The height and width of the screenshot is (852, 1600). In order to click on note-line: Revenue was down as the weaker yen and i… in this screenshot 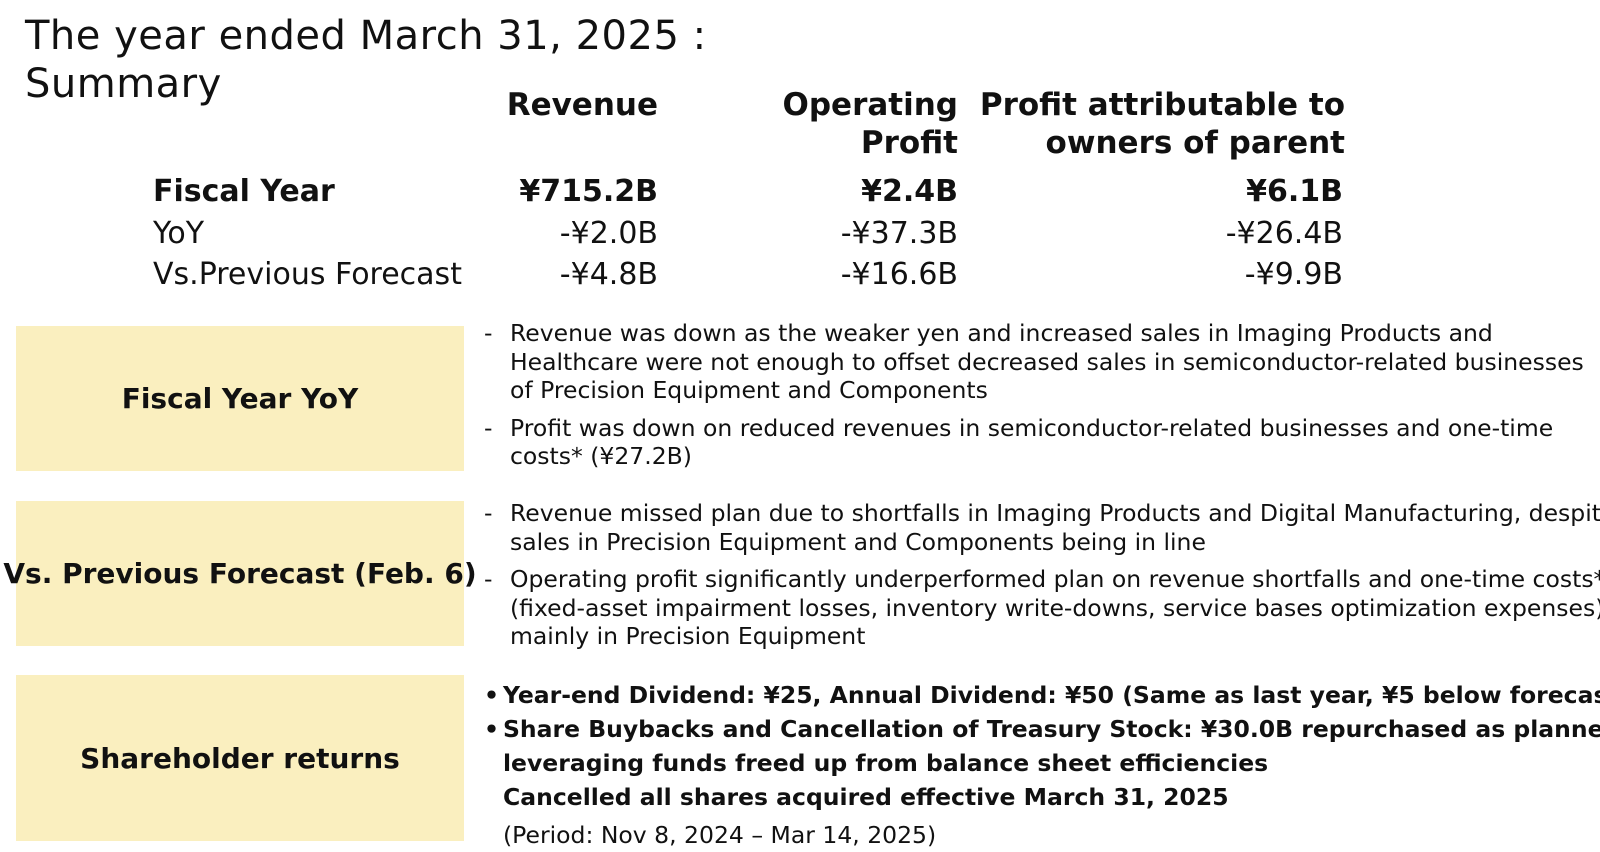, I will do `click(1001, 333)`.